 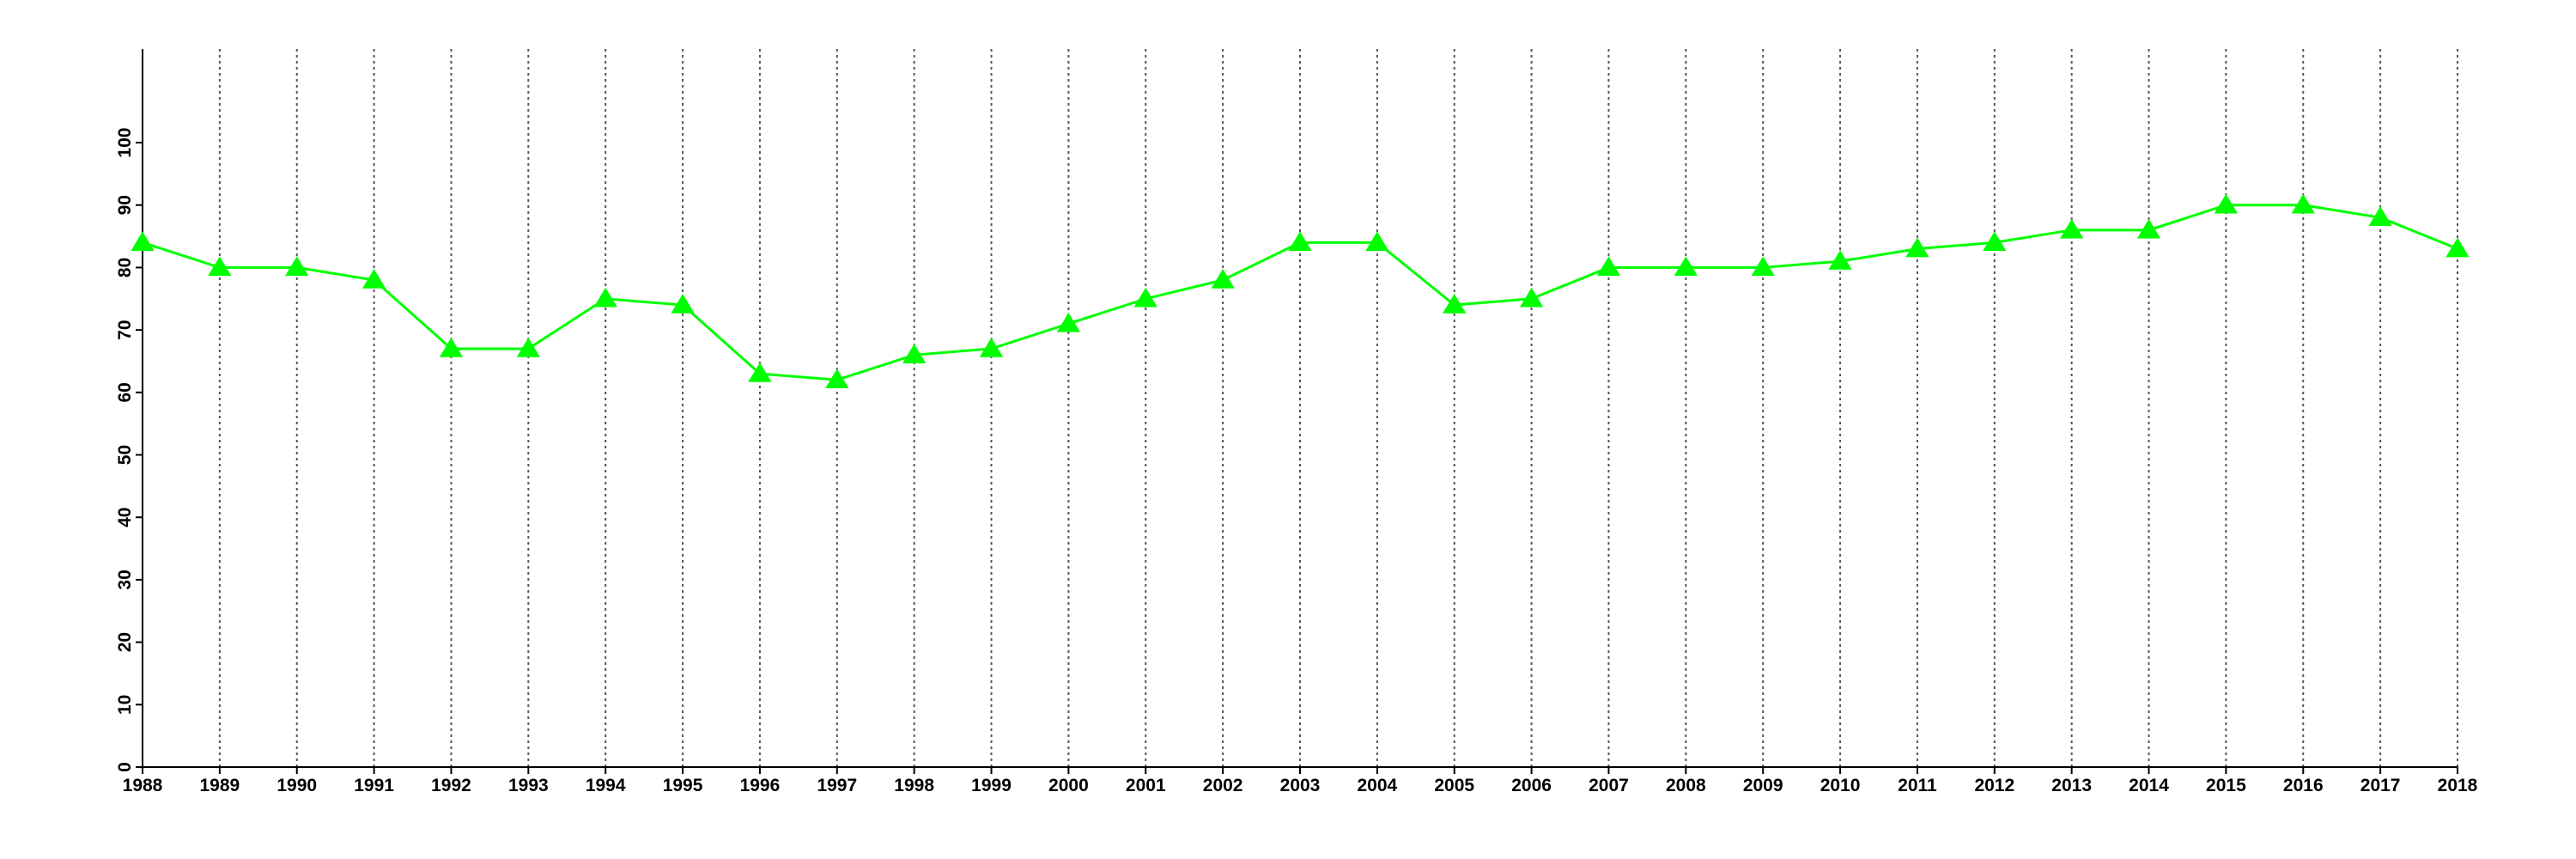 I want to click on x-tick-label: 2018, so click(x=2458, y=786).